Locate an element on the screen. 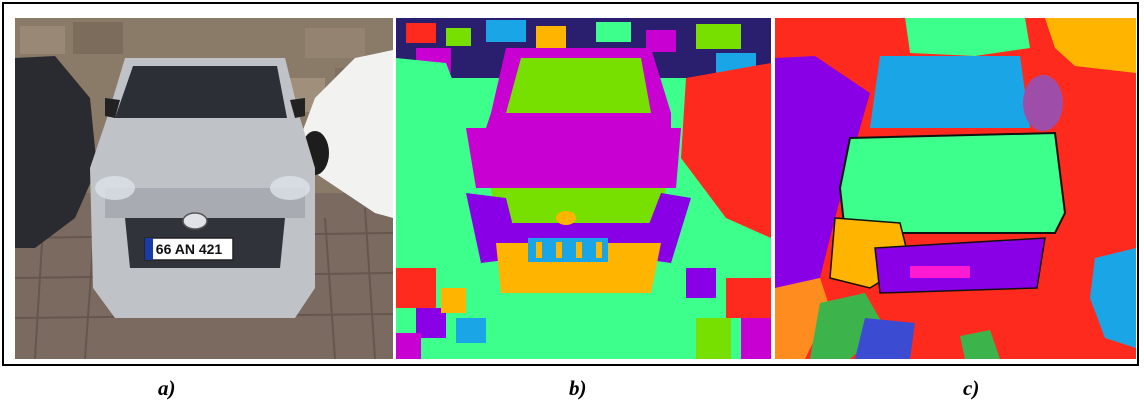  panel-c-caption: c) is located at coordinates (971, 388).